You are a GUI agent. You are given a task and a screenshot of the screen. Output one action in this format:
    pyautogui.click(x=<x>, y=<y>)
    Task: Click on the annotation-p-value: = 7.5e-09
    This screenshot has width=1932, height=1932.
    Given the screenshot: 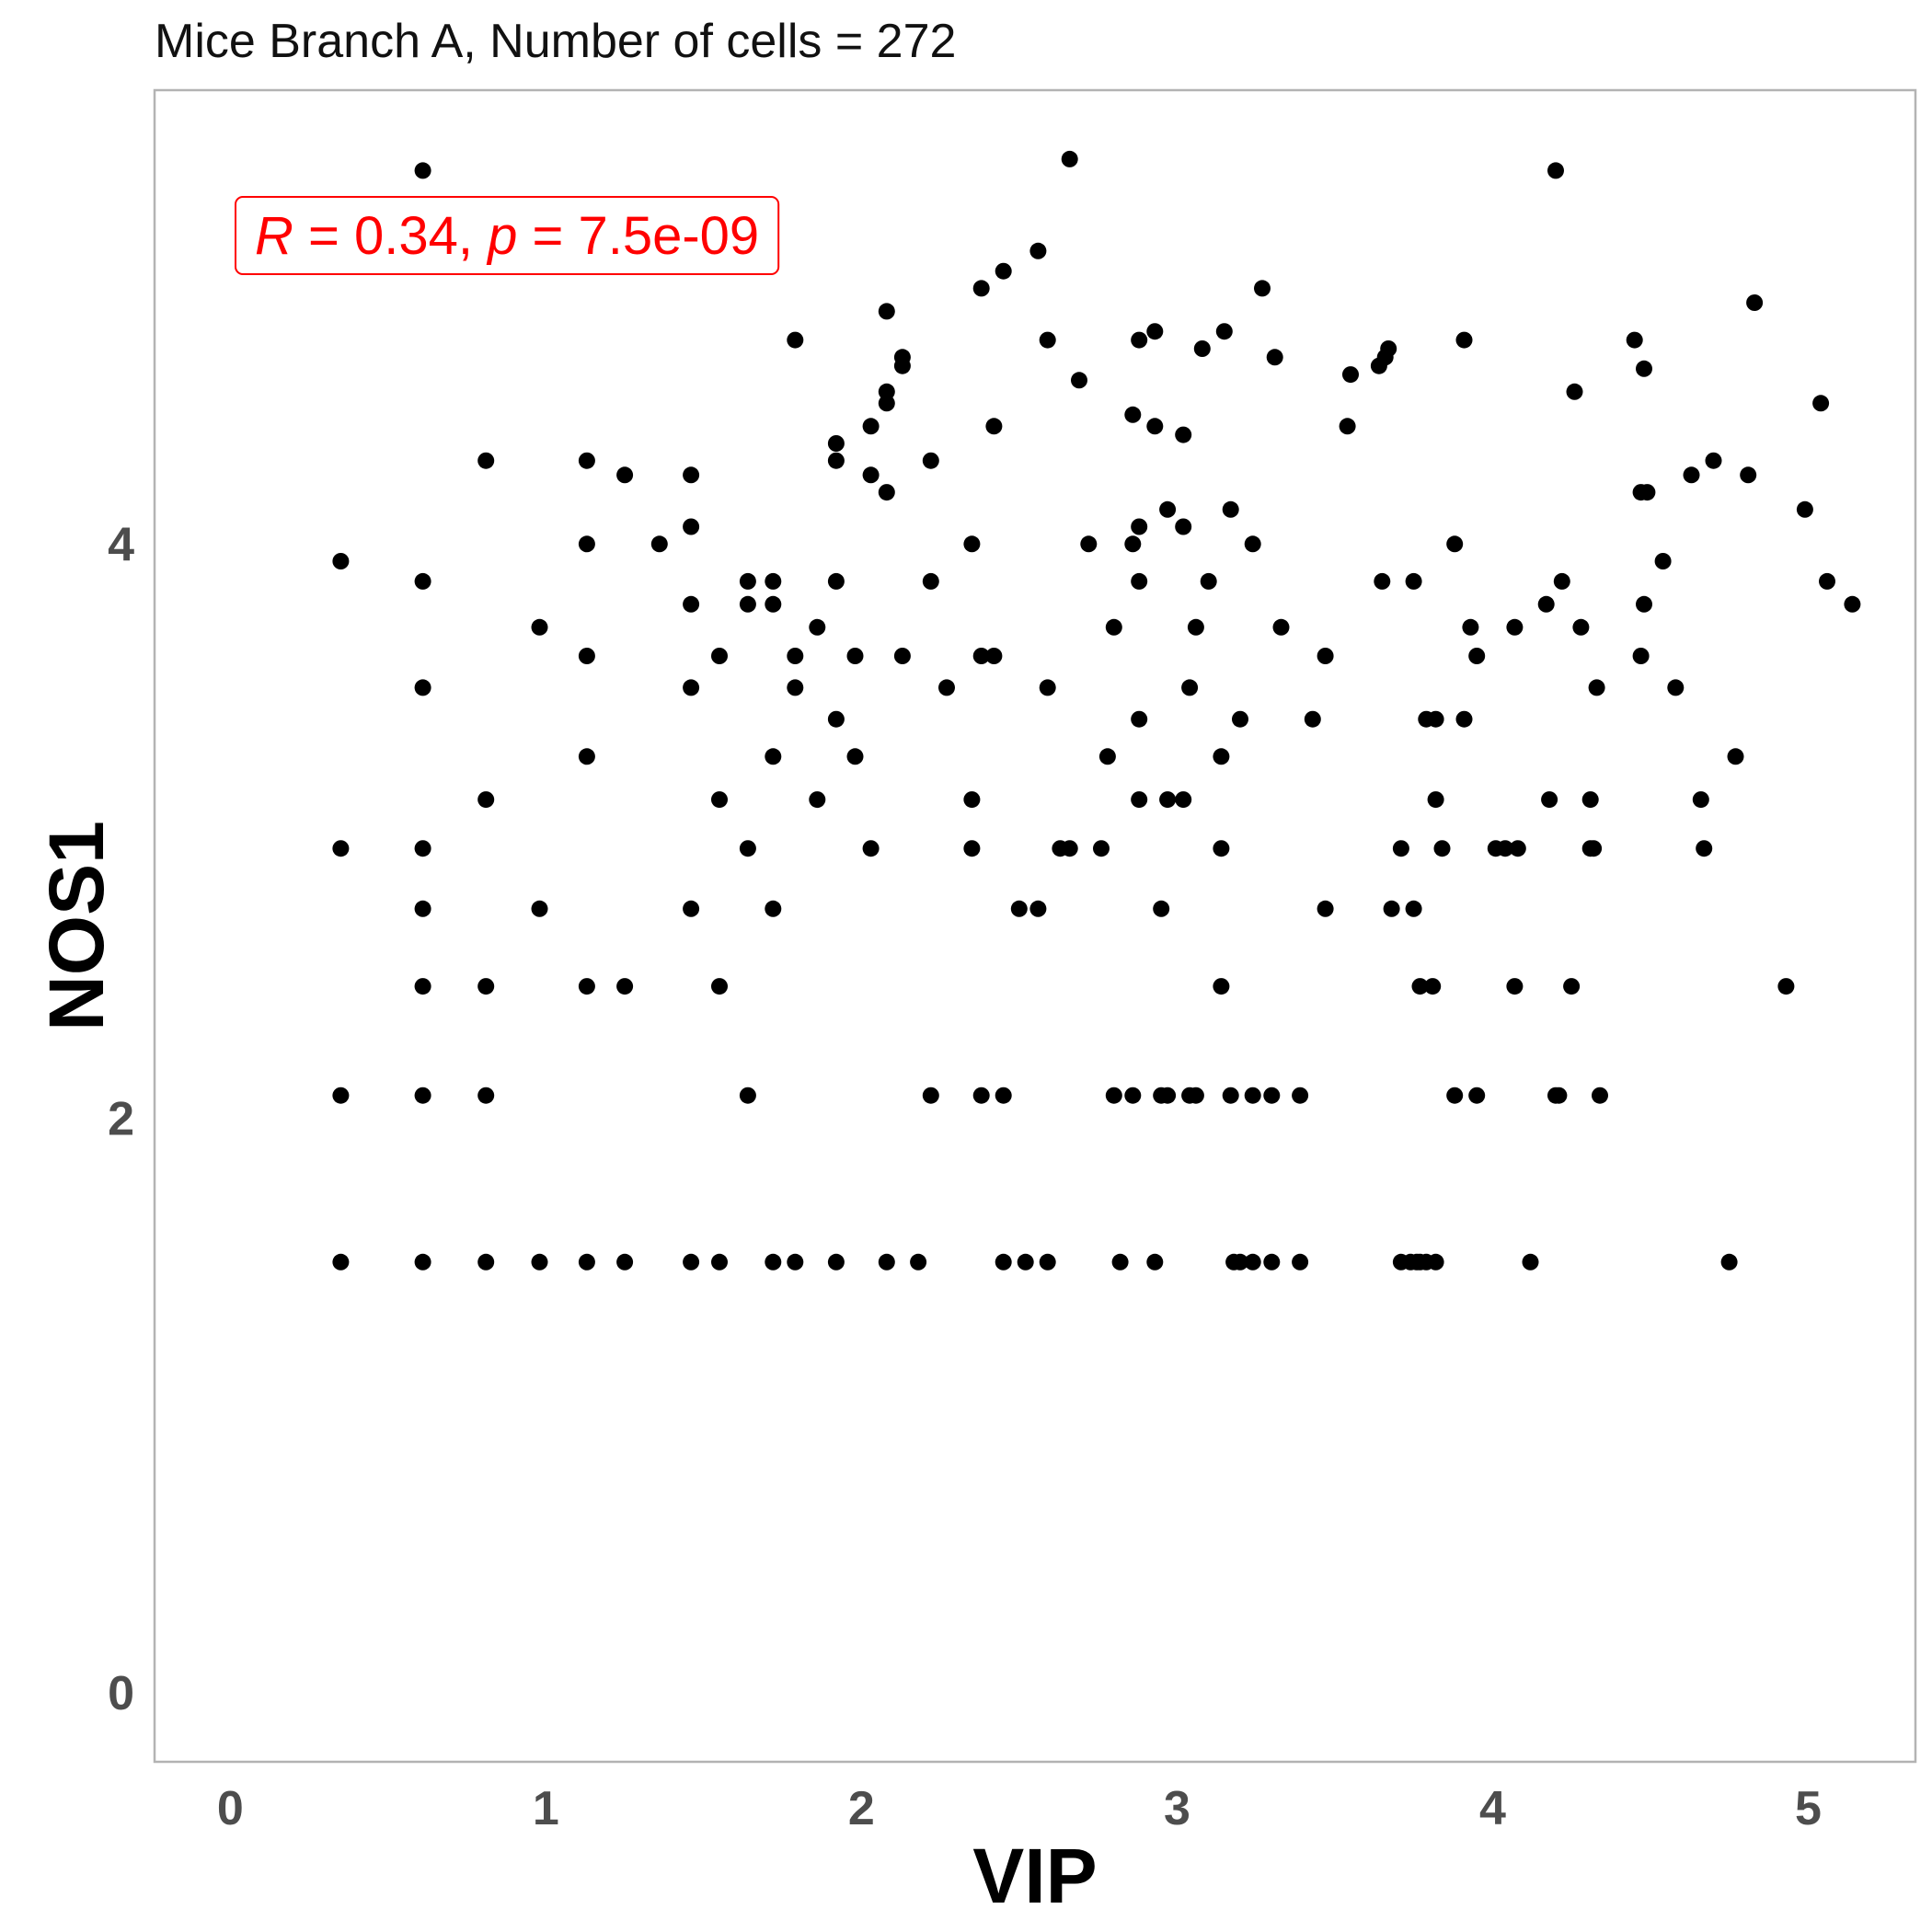 What is the action you would take?
    pyautogui.click(x=638, y=236)
    